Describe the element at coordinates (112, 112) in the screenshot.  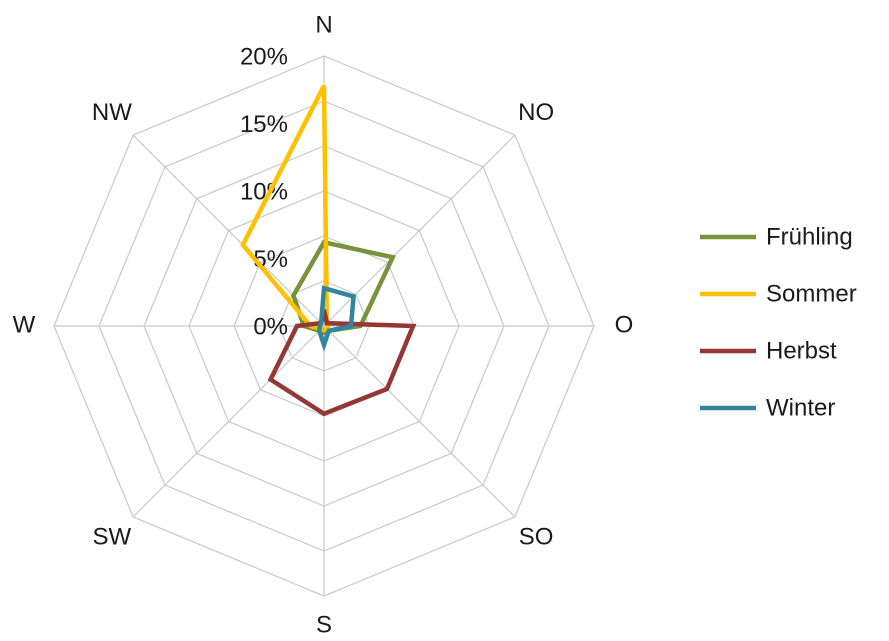
I see `axis-label-nw: NW` at that location.